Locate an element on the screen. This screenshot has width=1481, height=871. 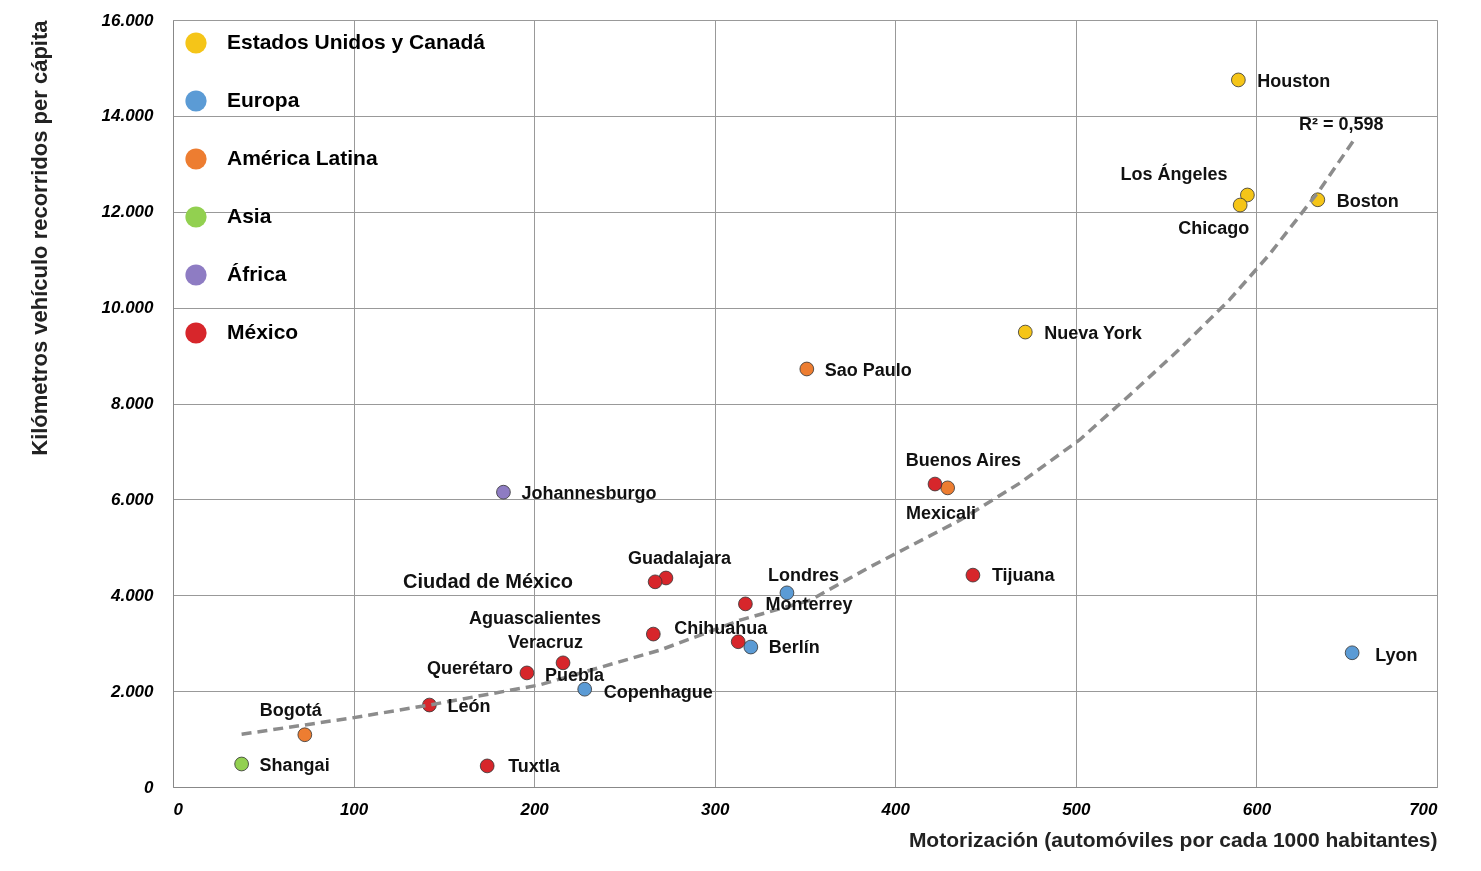
x-axis-title: Motorización (automóviles por cada 1000 habitantes) is located at coordinates (1173, 839).